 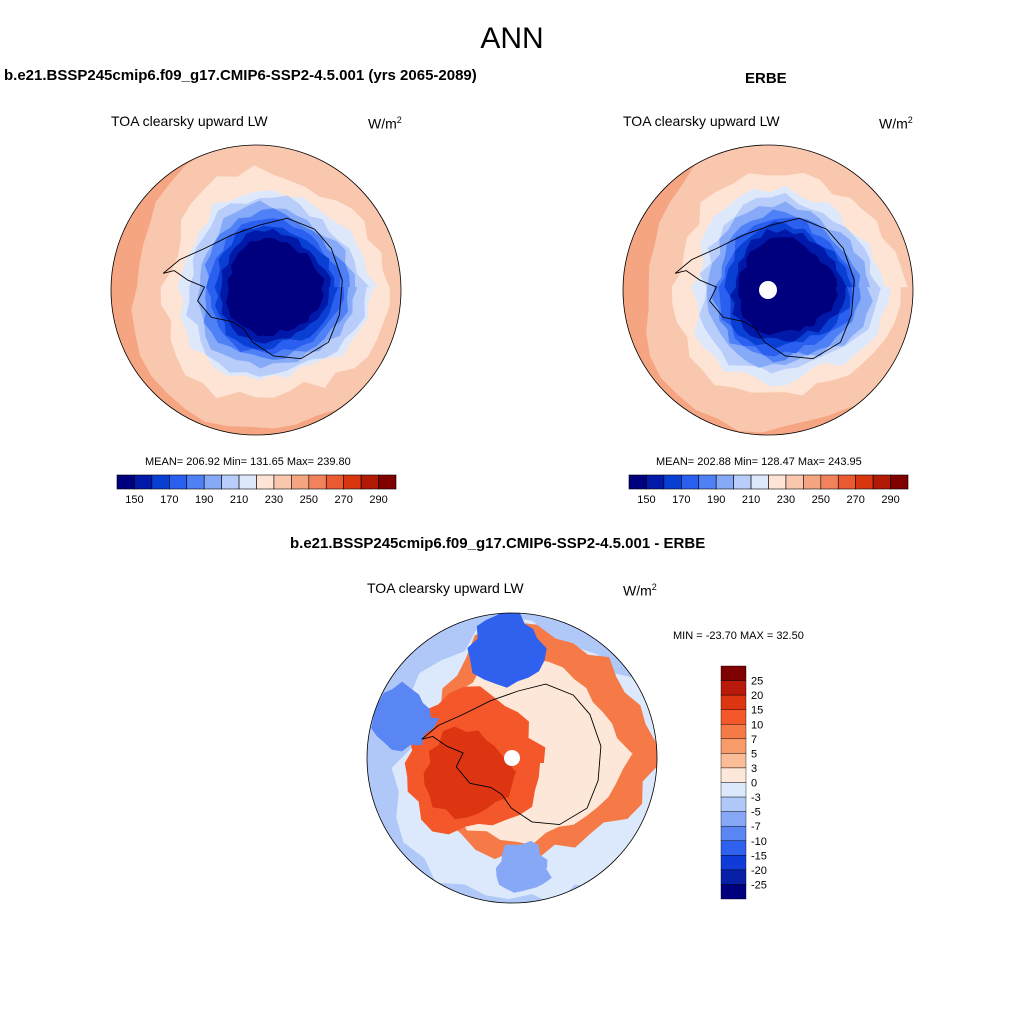 What do you see at coordinates (759, 885) in the screenshot?
I see `colorbar-tick-label: -25` at bounding box center [759, 885].